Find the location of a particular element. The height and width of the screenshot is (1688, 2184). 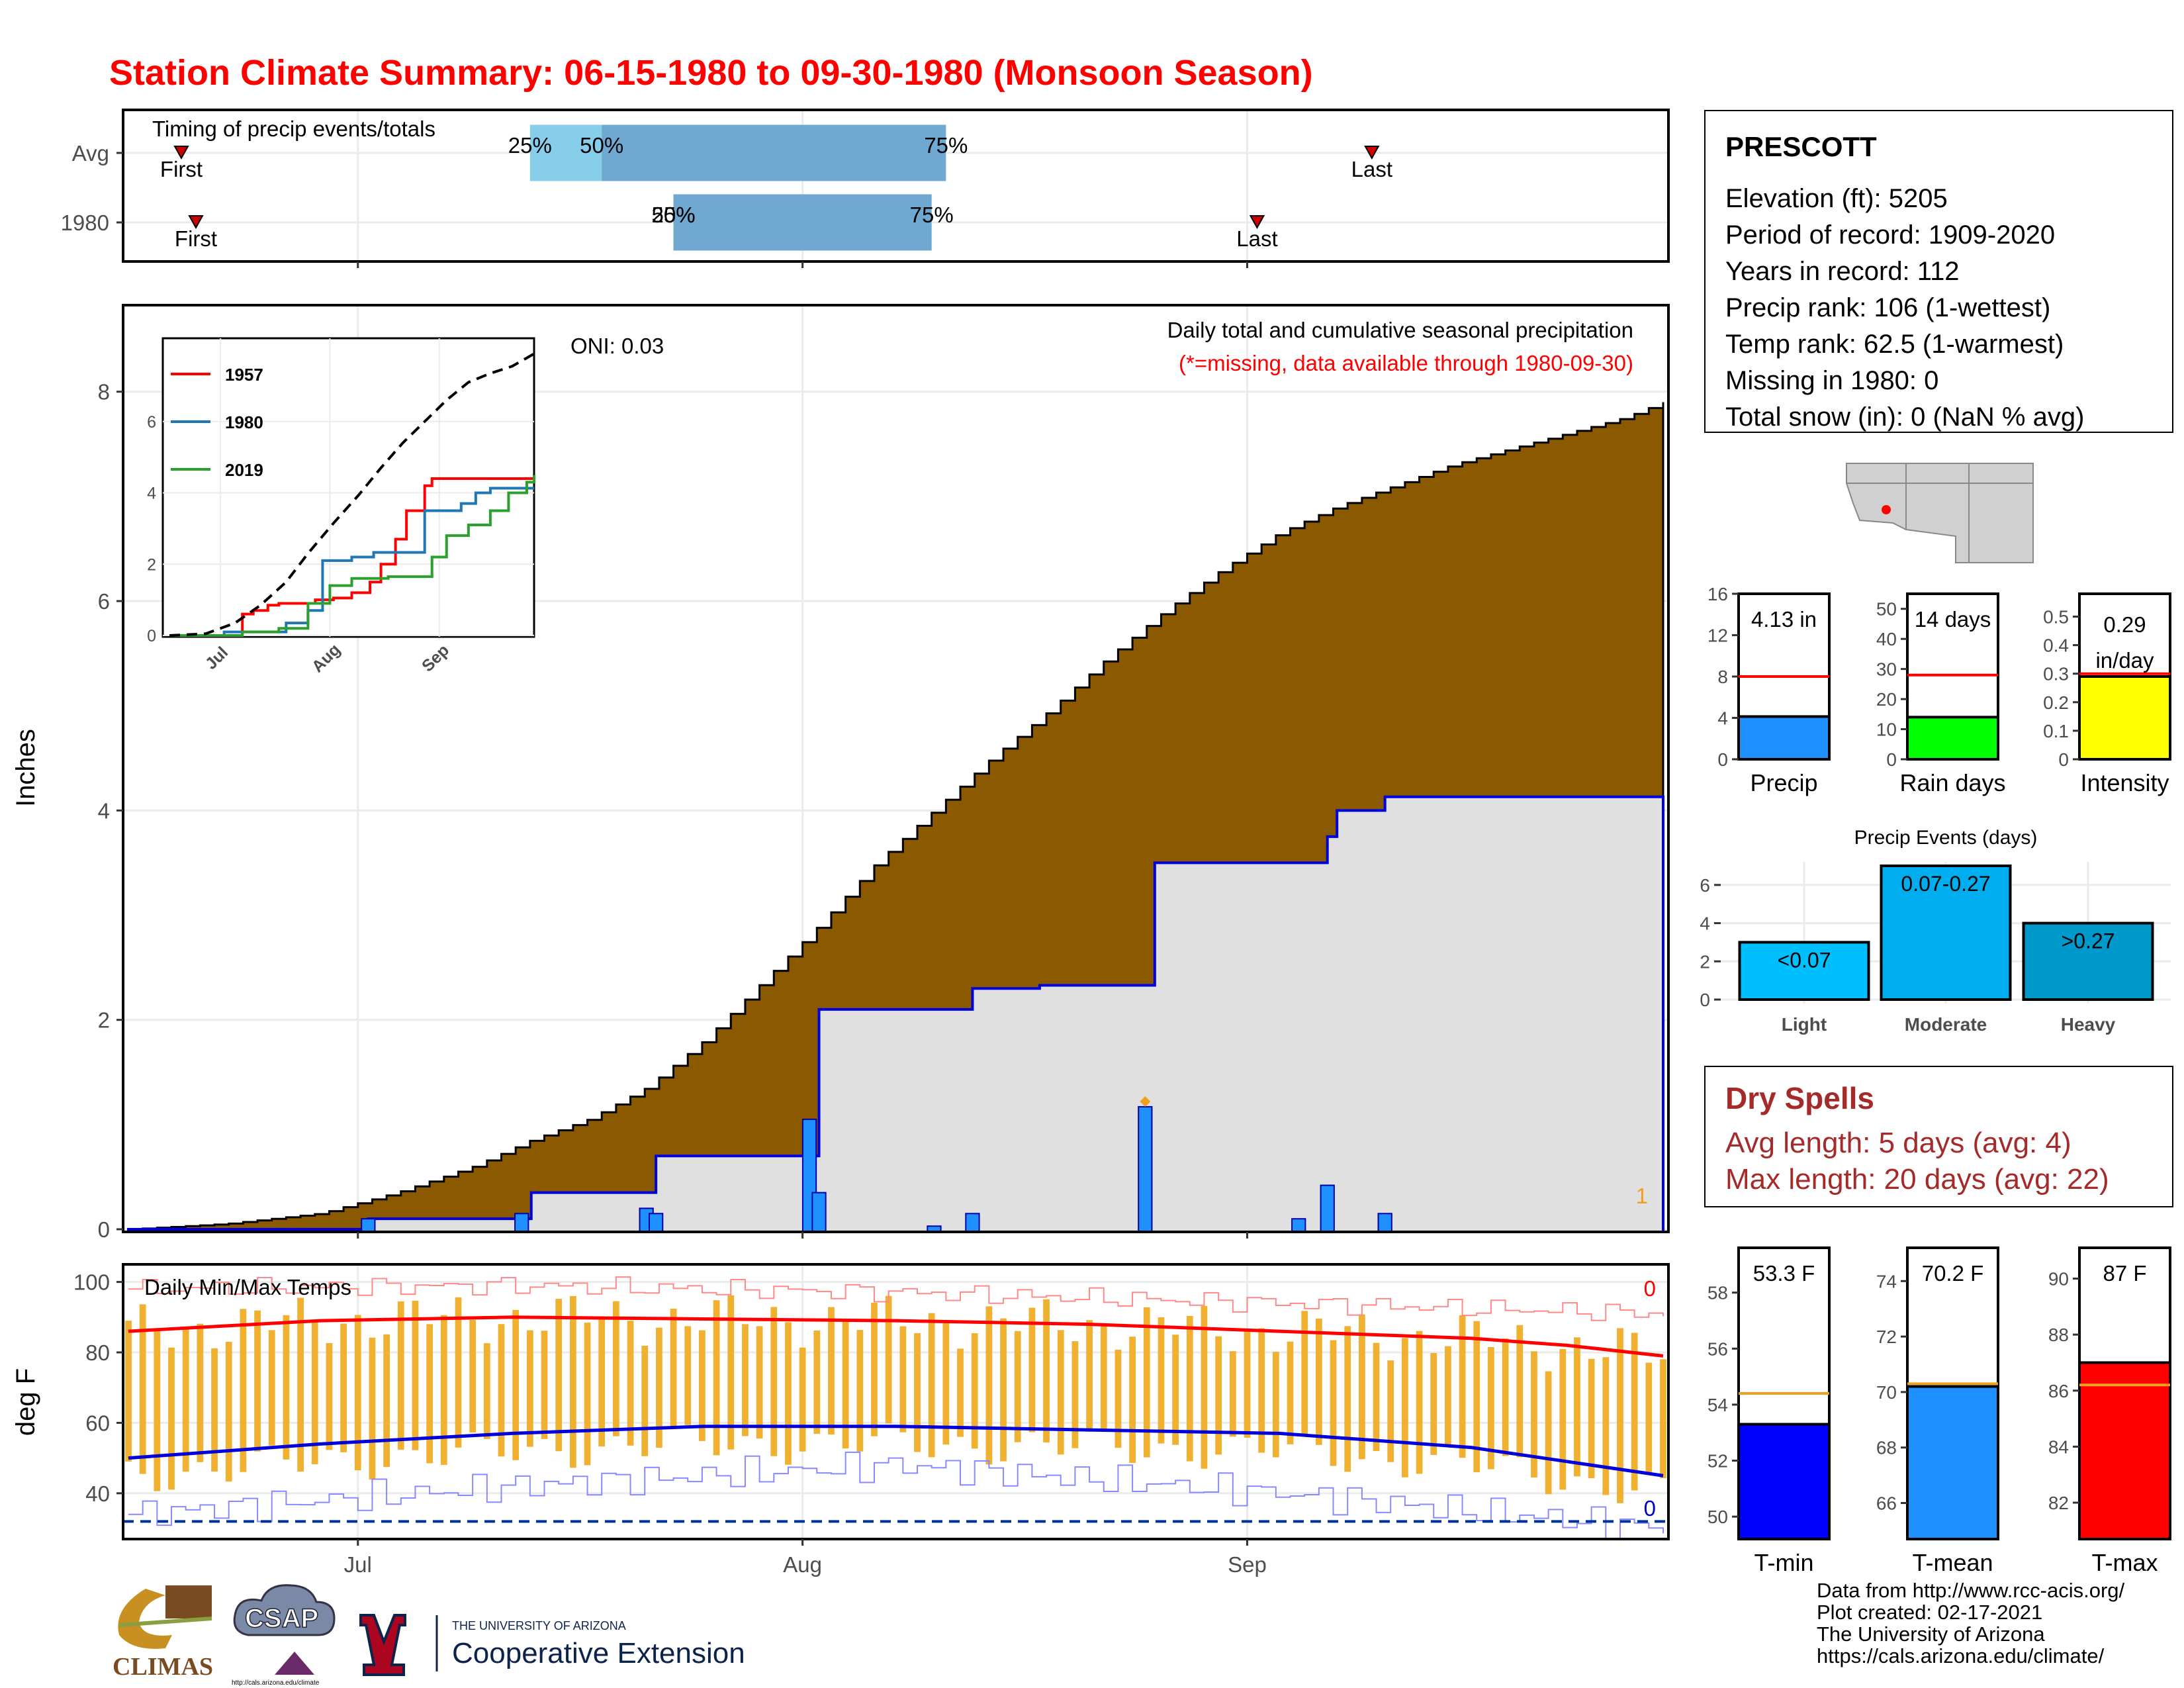

climas-wordmark: CLIMAS is located at coordinates (163, 1667).